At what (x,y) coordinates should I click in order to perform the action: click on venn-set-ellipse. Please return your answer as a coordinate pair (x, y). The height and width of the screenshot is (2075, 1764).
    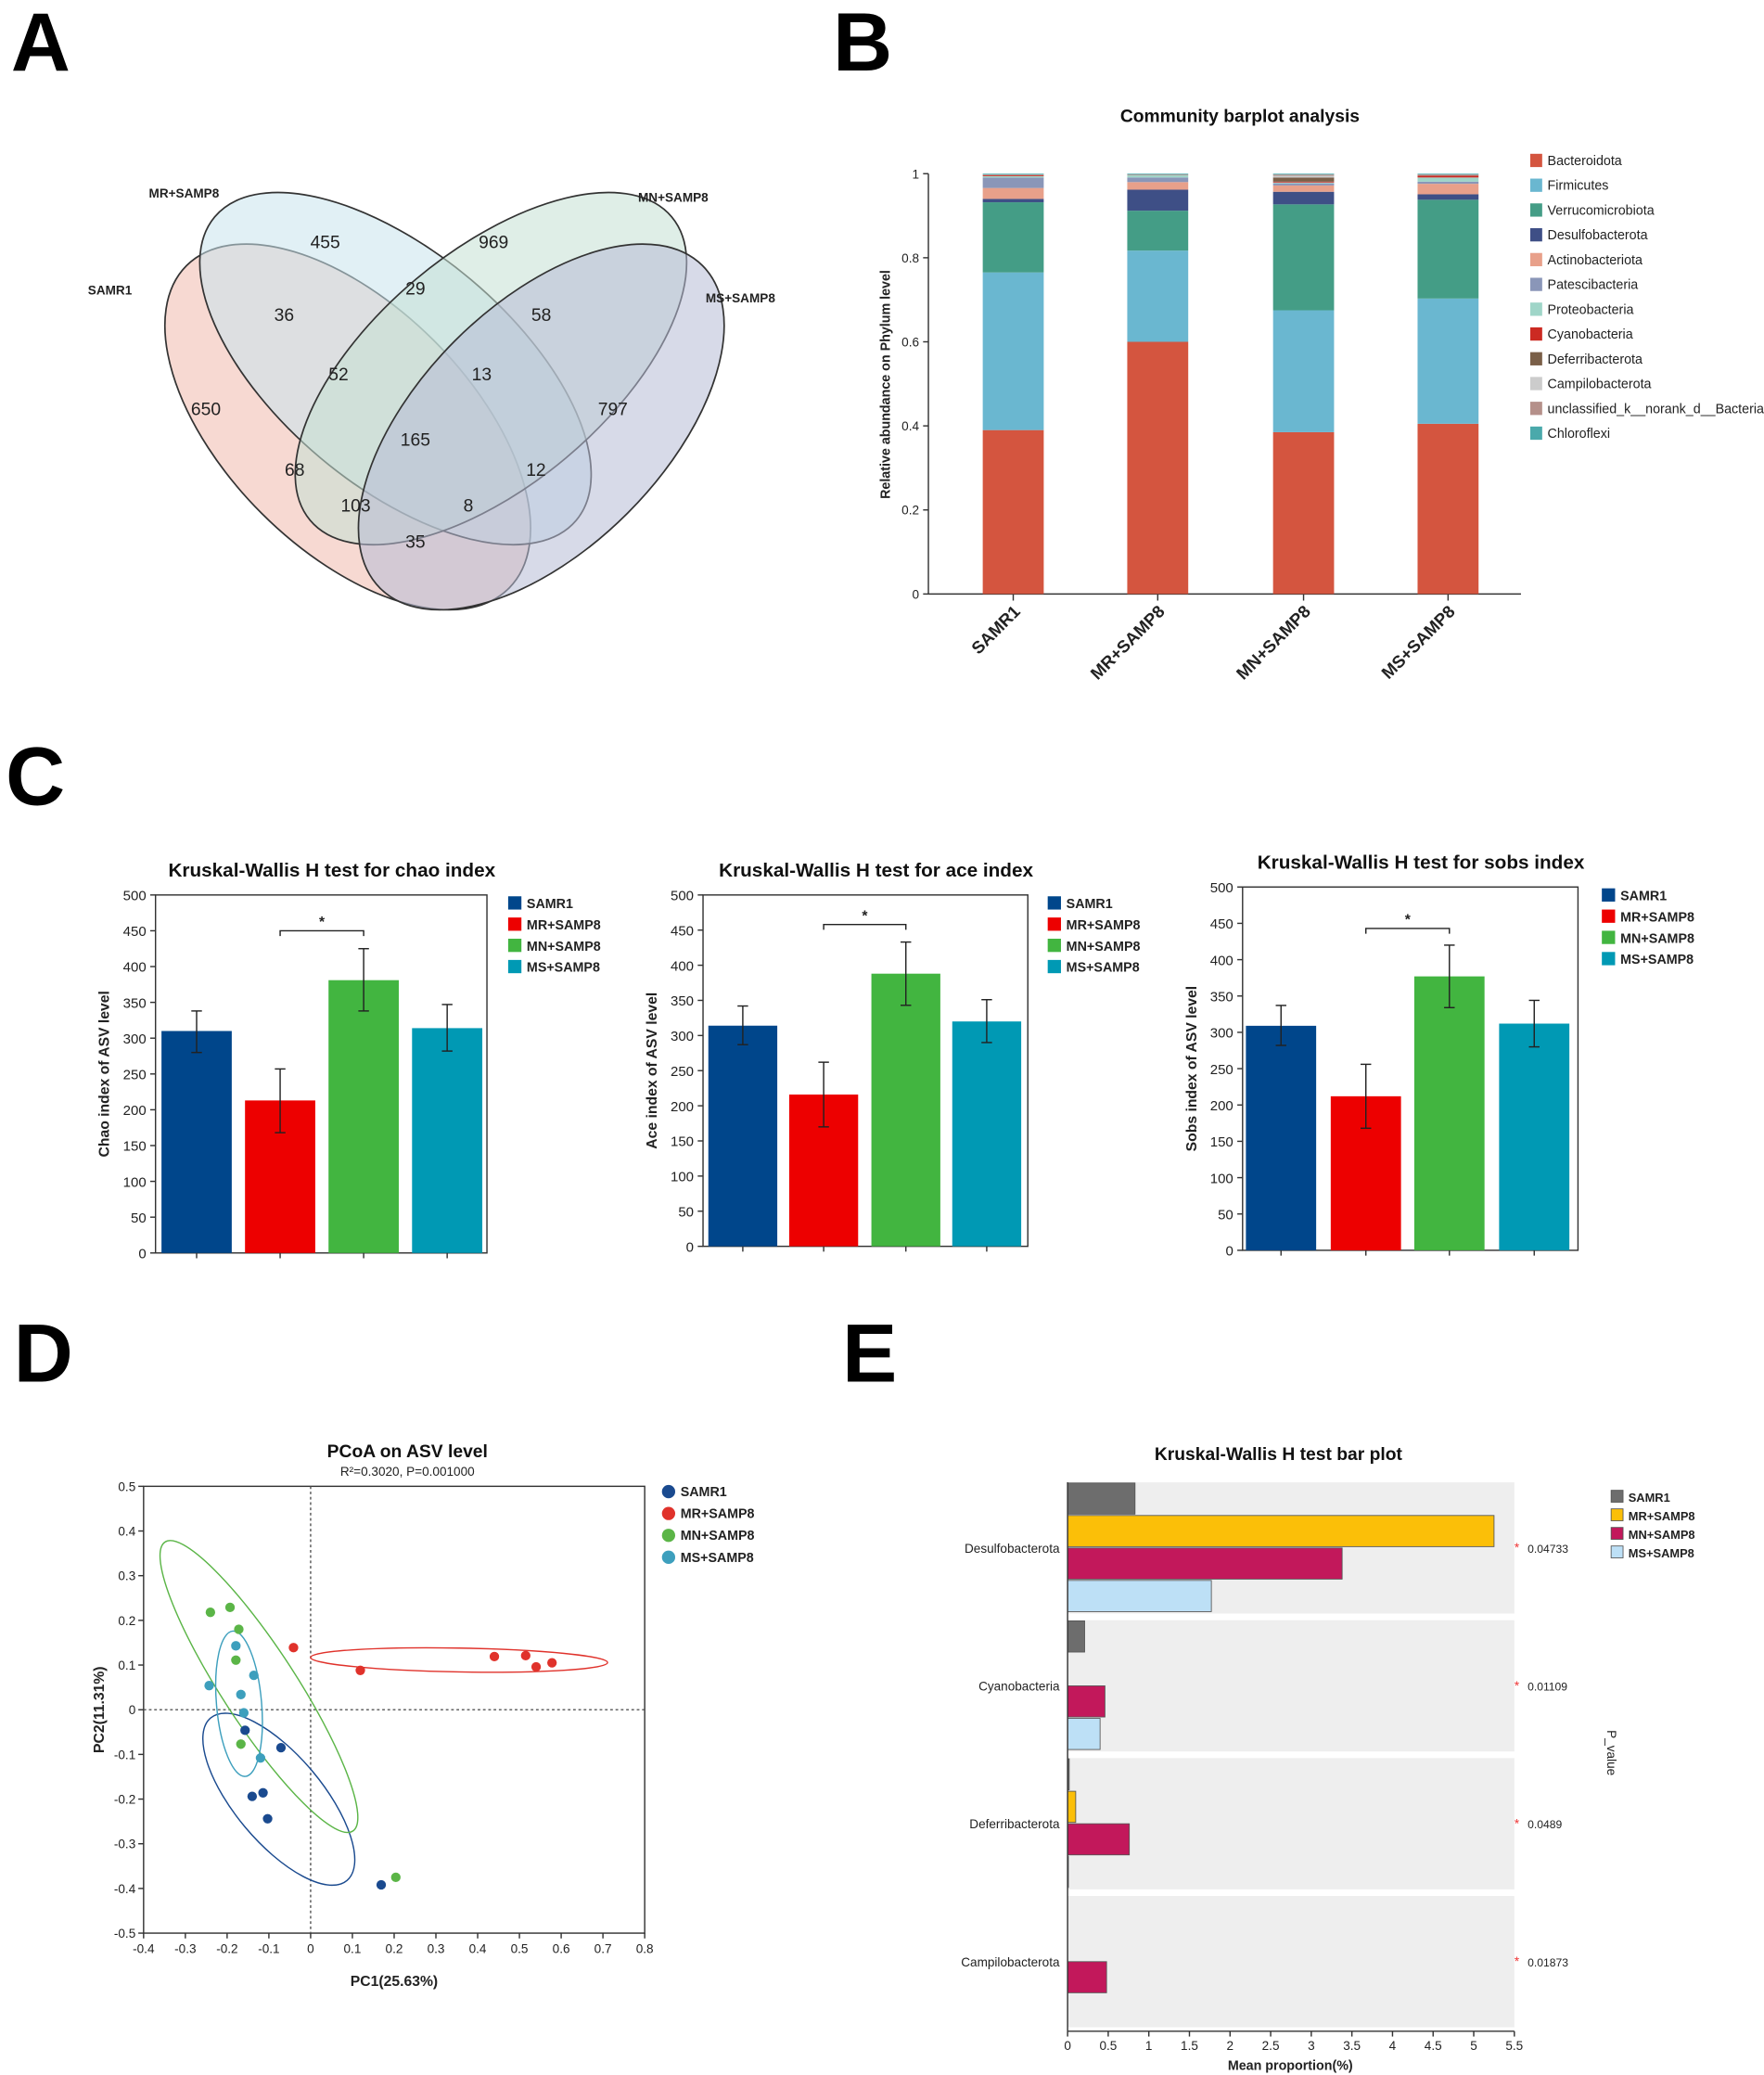
    Looking at the image, I should click on (541, 427).